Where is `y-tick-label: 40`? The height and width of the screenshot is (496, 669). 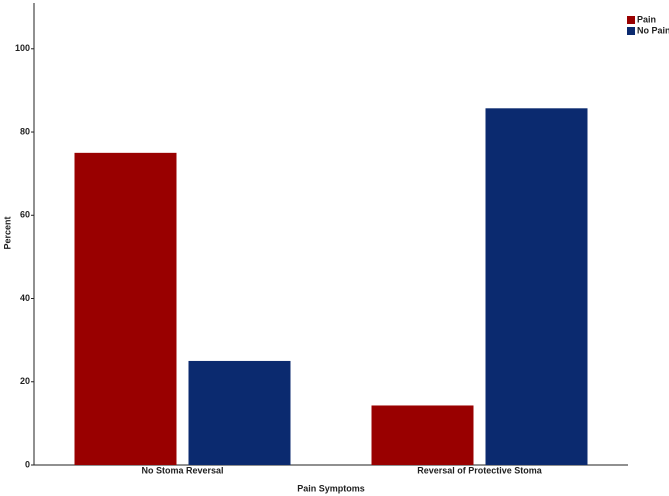
y-tick-label: 40 is located at coordinates (25, 298).